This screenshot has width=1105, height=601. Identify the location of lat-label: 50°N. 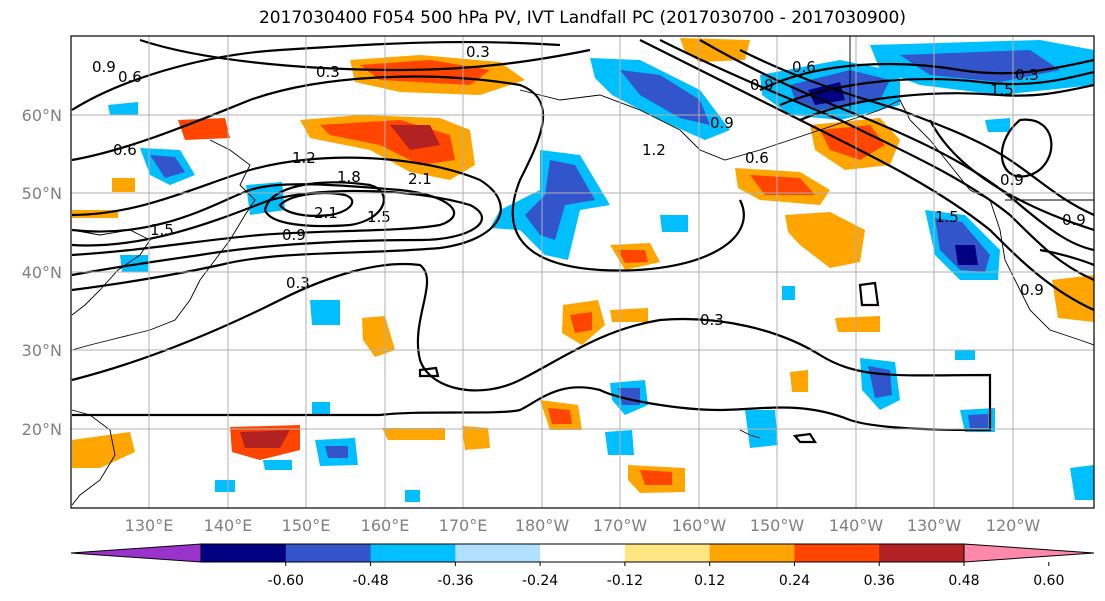
(42, 193).